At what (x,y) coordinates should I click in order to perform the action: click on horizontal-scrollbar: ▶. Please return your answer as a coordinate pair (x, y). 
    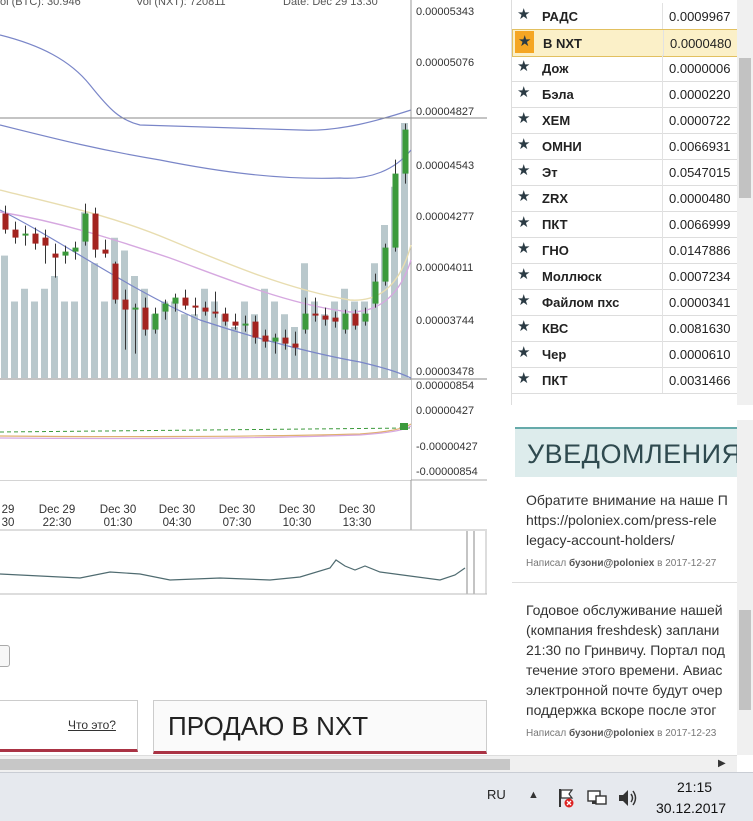
    Looking at the image, I should click on (368, 764).